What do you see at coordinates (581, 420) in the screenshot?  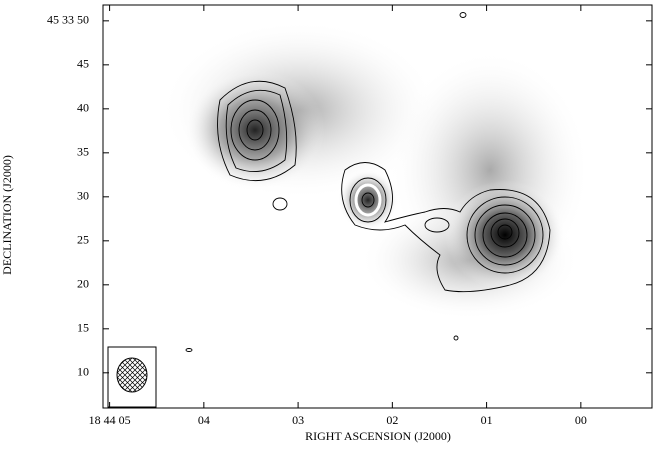 I see `x-tick-label: 00` at bounding box center [581, 420].